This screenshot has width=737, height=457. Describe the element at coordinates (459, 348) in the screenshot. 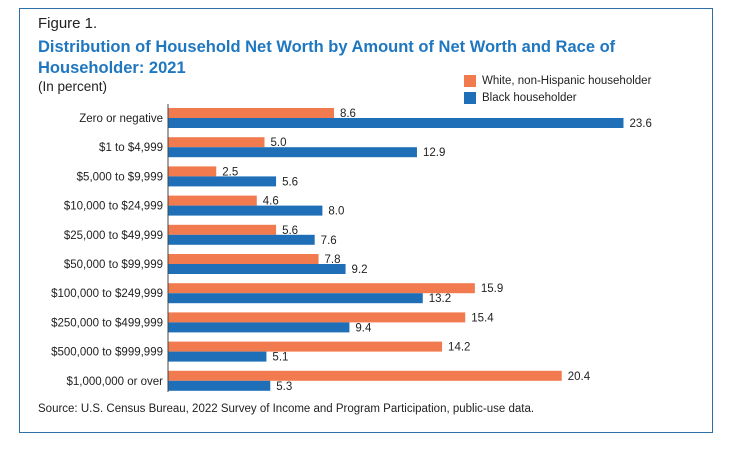

I see `data-label: 14.2` at that location.